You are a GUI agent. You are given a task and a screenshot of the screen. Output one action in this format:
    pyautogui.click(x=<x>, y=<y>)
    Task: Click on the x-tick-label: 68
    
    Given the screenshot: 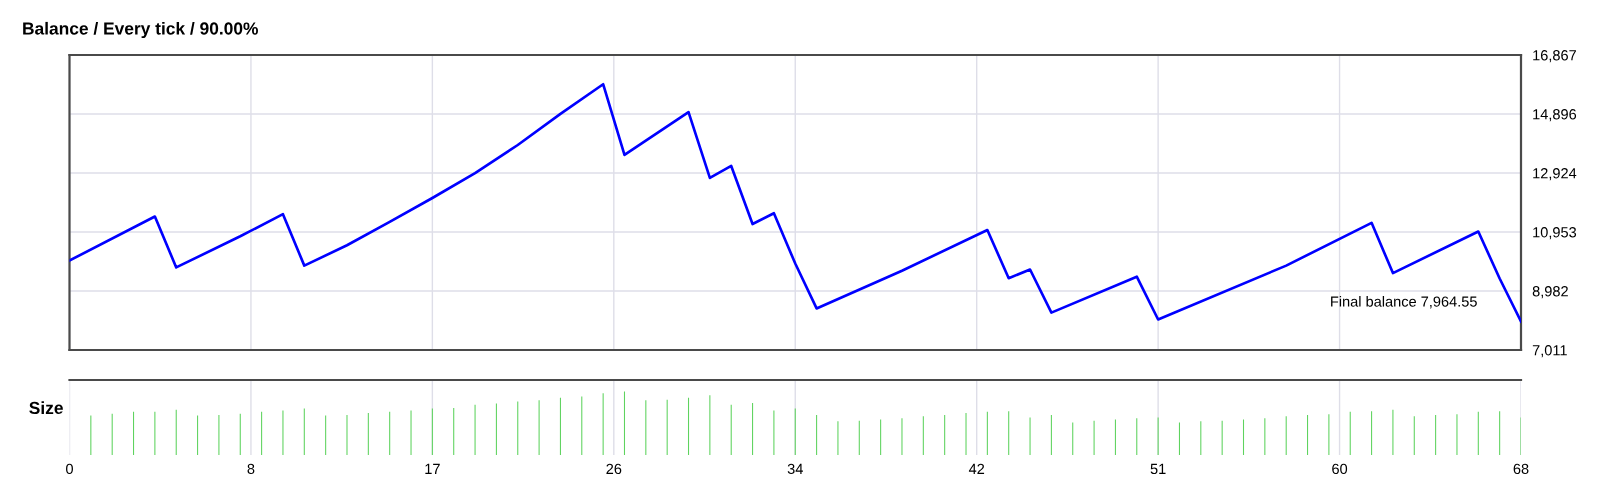 What is the action you would take?
    pyautogui.click(x=1521, y=469)
    